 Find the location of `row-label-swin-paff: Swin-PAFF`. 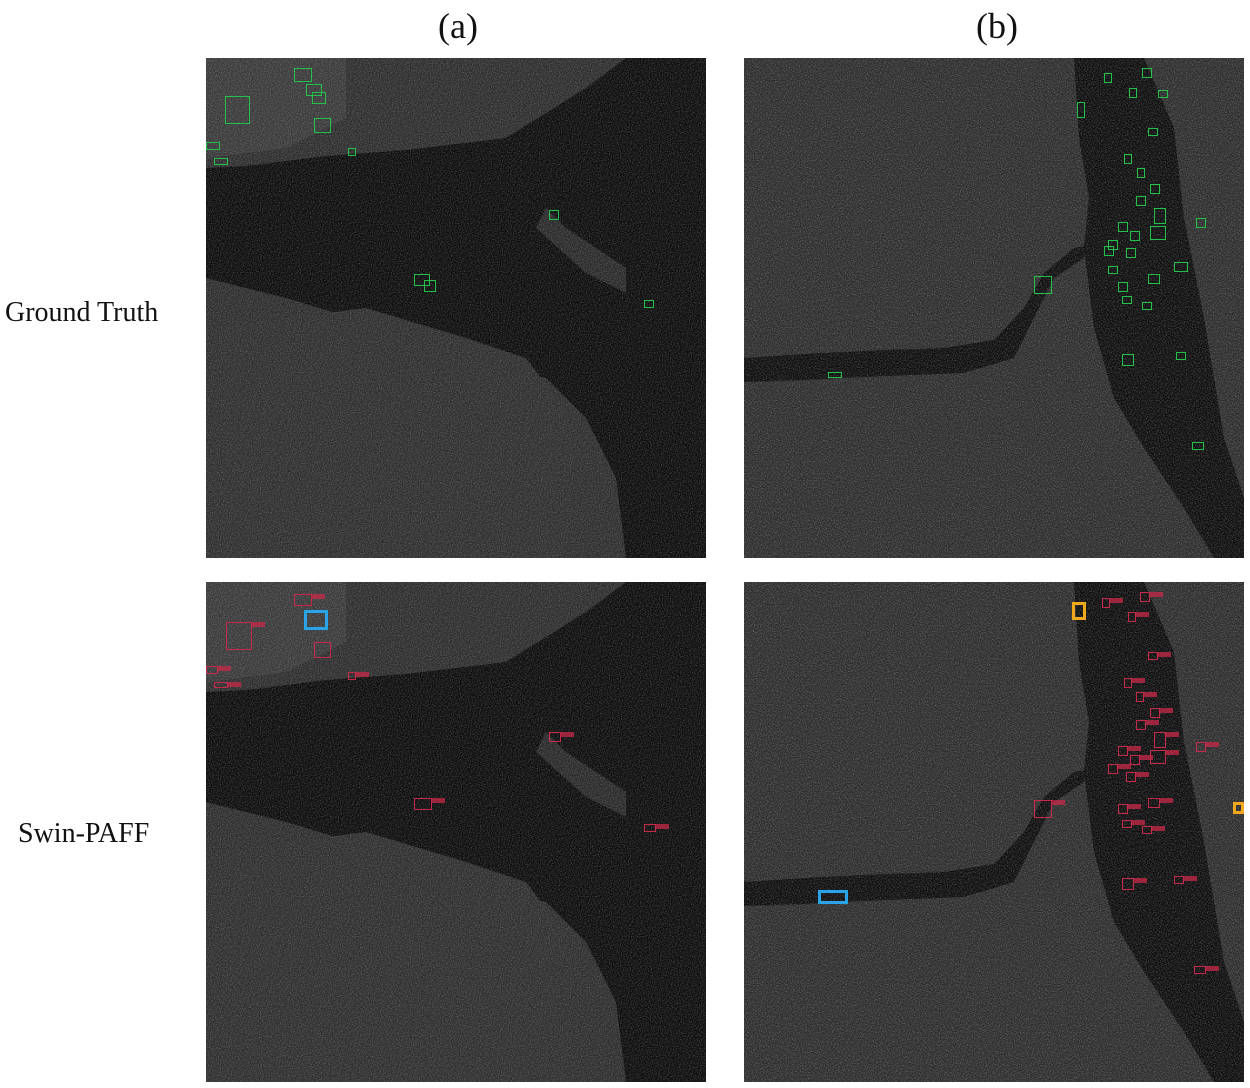

row-label-swin-paff: Swin-PAFF is located at coordinates (84, 833).